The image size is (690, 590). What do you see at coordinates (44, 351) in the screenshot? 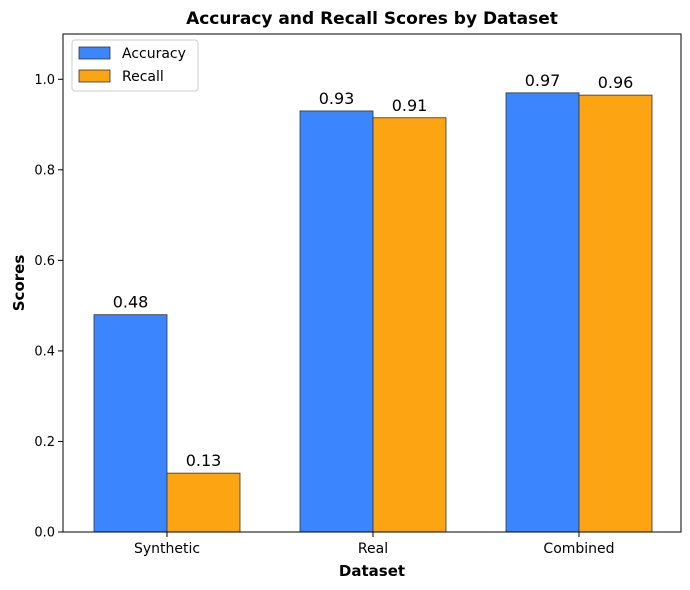
I see `y-tick-label: 0.4` at bounding box center [44, 351].